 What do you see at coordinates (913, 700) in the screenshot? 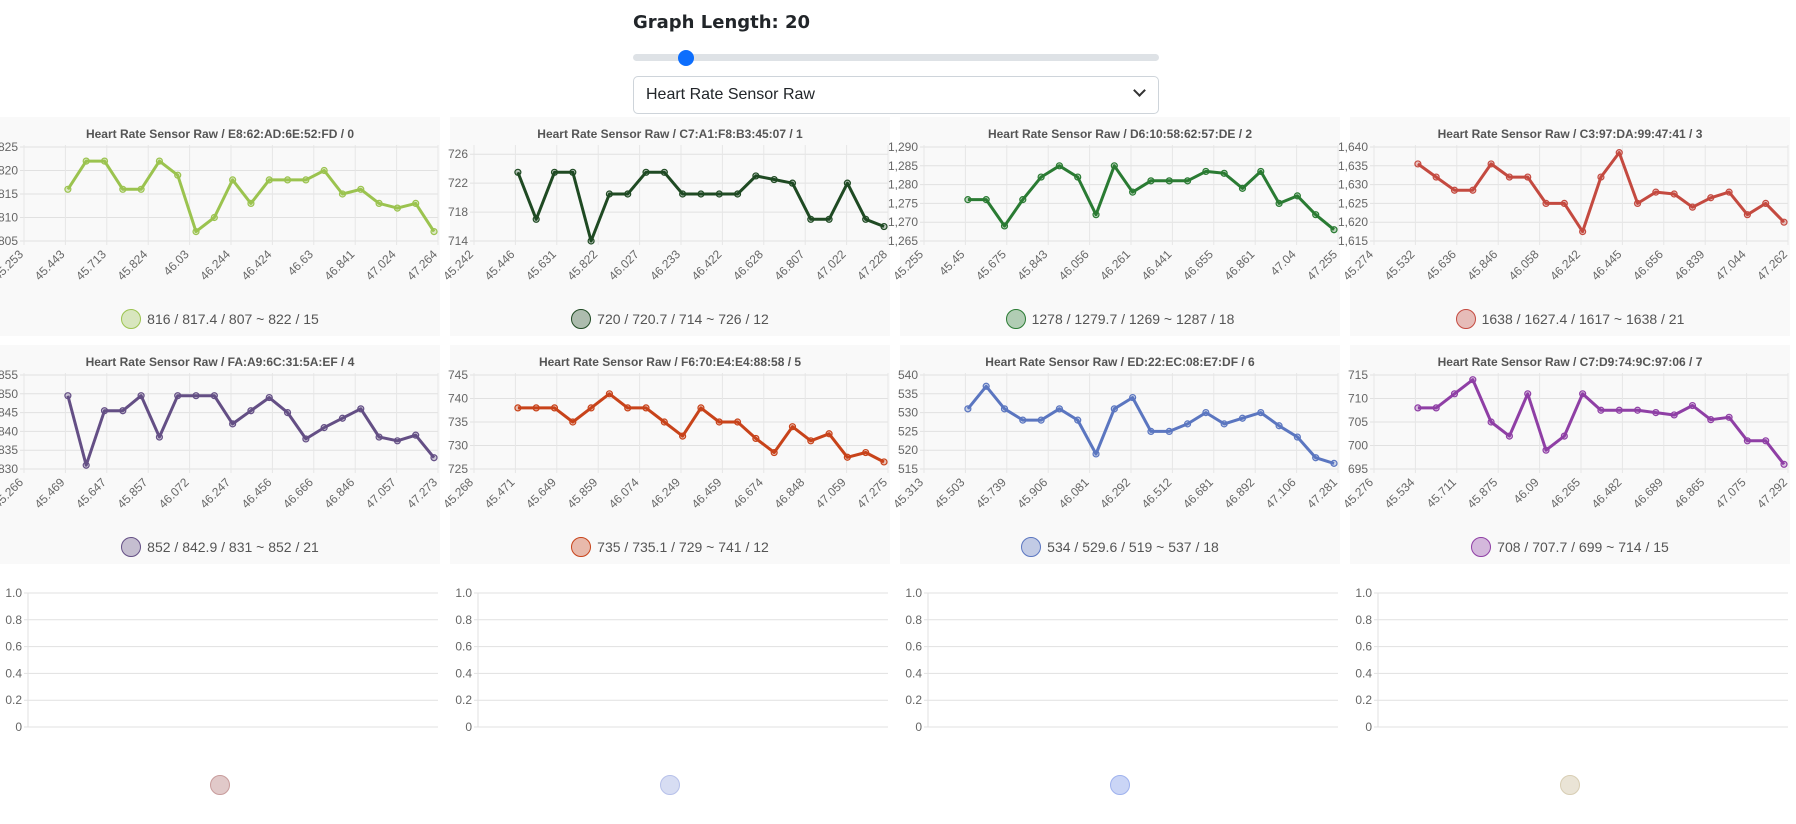
I see `y-tick-label: 0.2` at bounding box center [913, 700].